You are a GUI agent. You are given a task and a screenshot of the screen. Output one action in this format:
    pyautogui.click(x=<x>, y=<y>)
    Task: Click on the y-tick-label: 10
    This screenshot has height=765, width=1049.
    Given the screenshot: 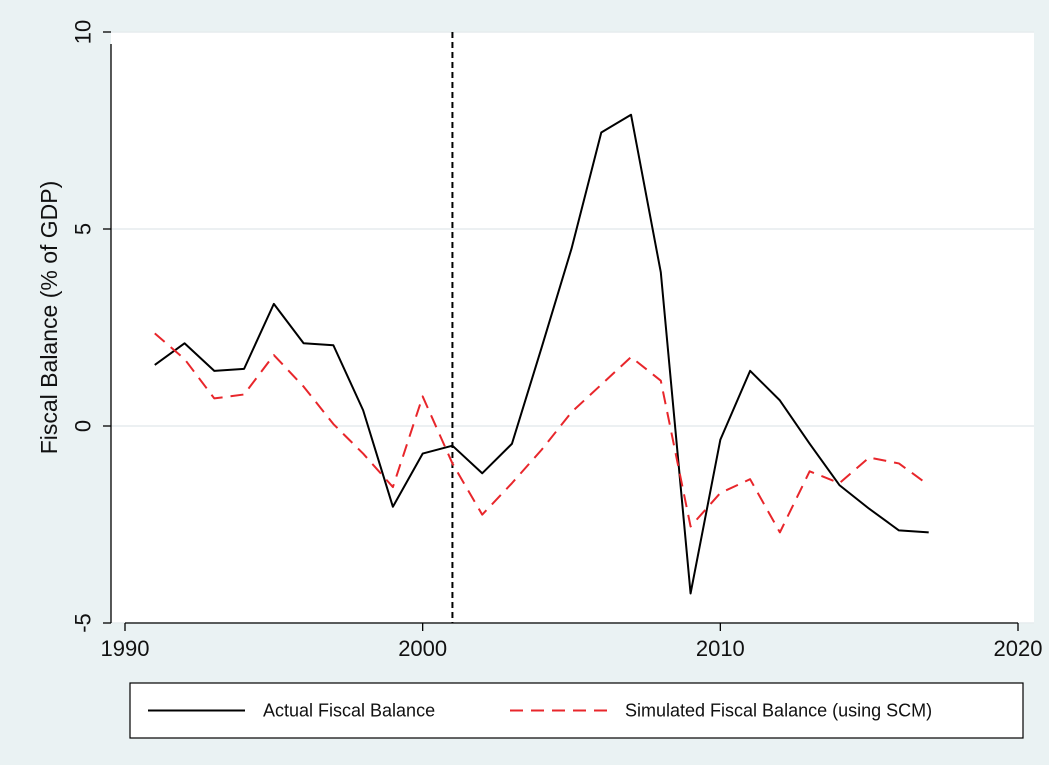 What is the action you would take?
    pyautogui.click(x=83, y=32)
    